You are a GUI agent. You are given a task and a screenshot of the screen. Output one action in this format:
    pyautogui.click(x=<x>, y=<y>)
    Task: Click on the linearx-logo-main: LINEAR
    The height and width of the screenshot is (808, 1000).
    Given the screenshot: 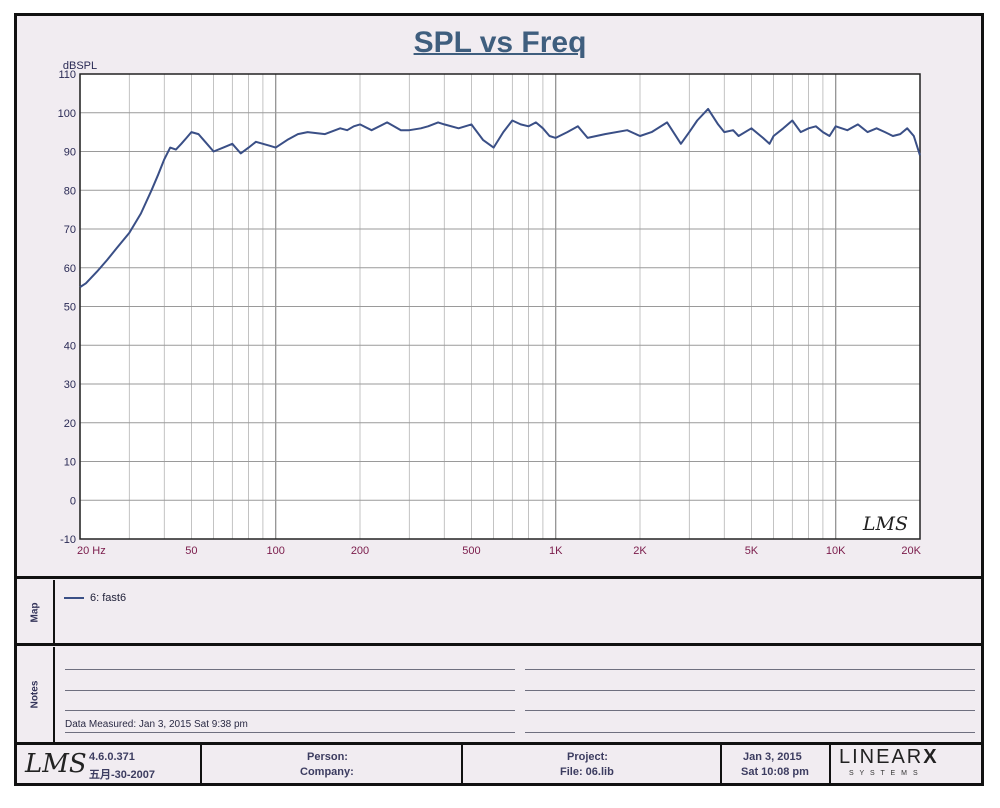 What is the action you would take?
    pyautogui.click(x=881, y=757)
    